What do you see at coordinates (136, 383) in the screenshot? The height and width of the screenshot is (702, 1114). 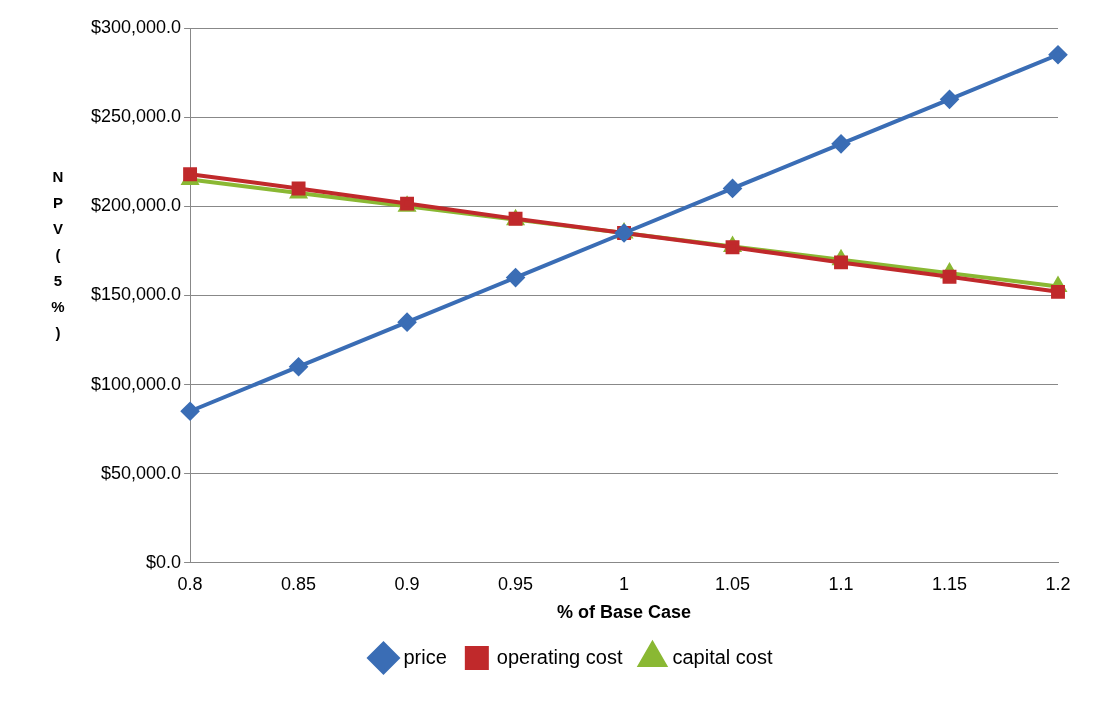 I see `y-tick-label: $100,000.0` at bounding box center [136, 383].